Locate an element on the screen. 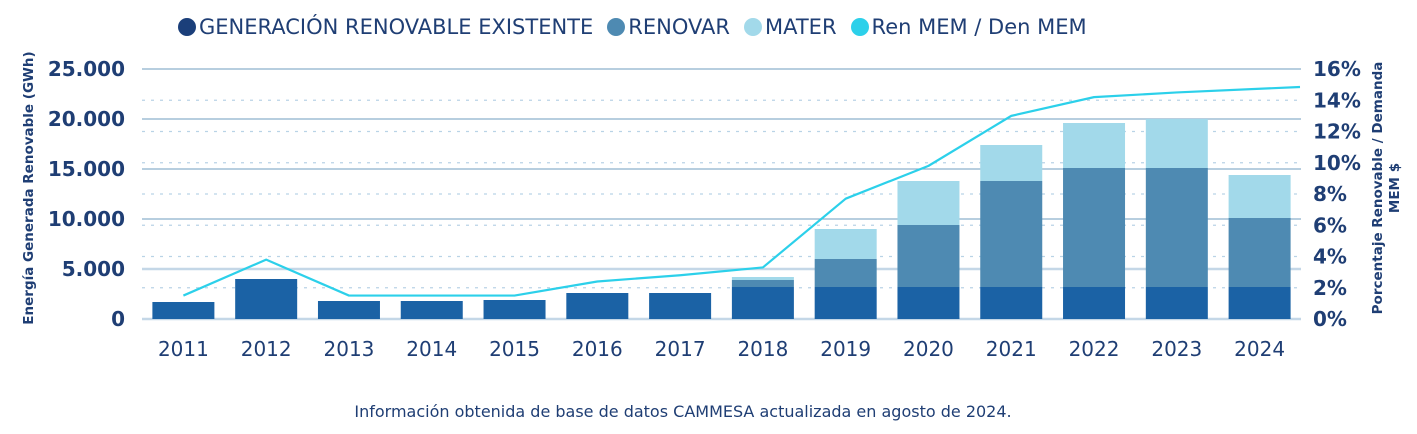 This screenshot has width=1417, height=434. legend-swatch-existente is located at coordinates (187, 27).